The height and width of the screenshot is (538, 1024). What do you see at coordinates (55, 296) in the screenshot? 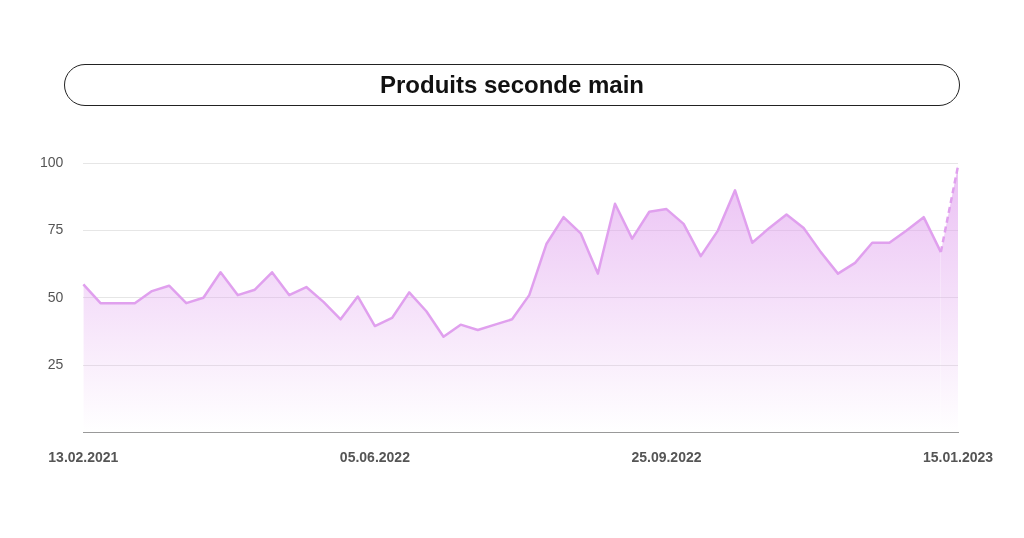
I see `y-tick-label: 50` at bounding box center [55, 296].